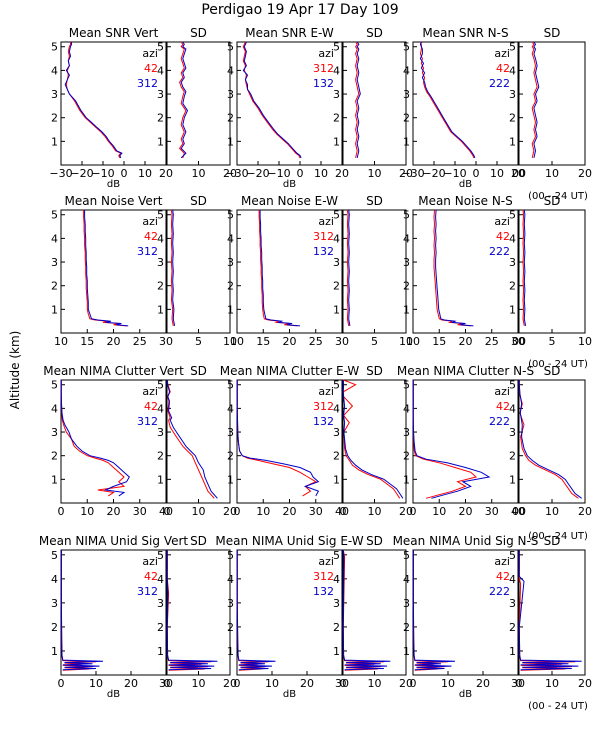 This screenshot has width=600, height=750. Describe the element at coordinates (558, 364) in the screenshot. I see `time-note-row-2: (00 - 24 UT)` at that location.